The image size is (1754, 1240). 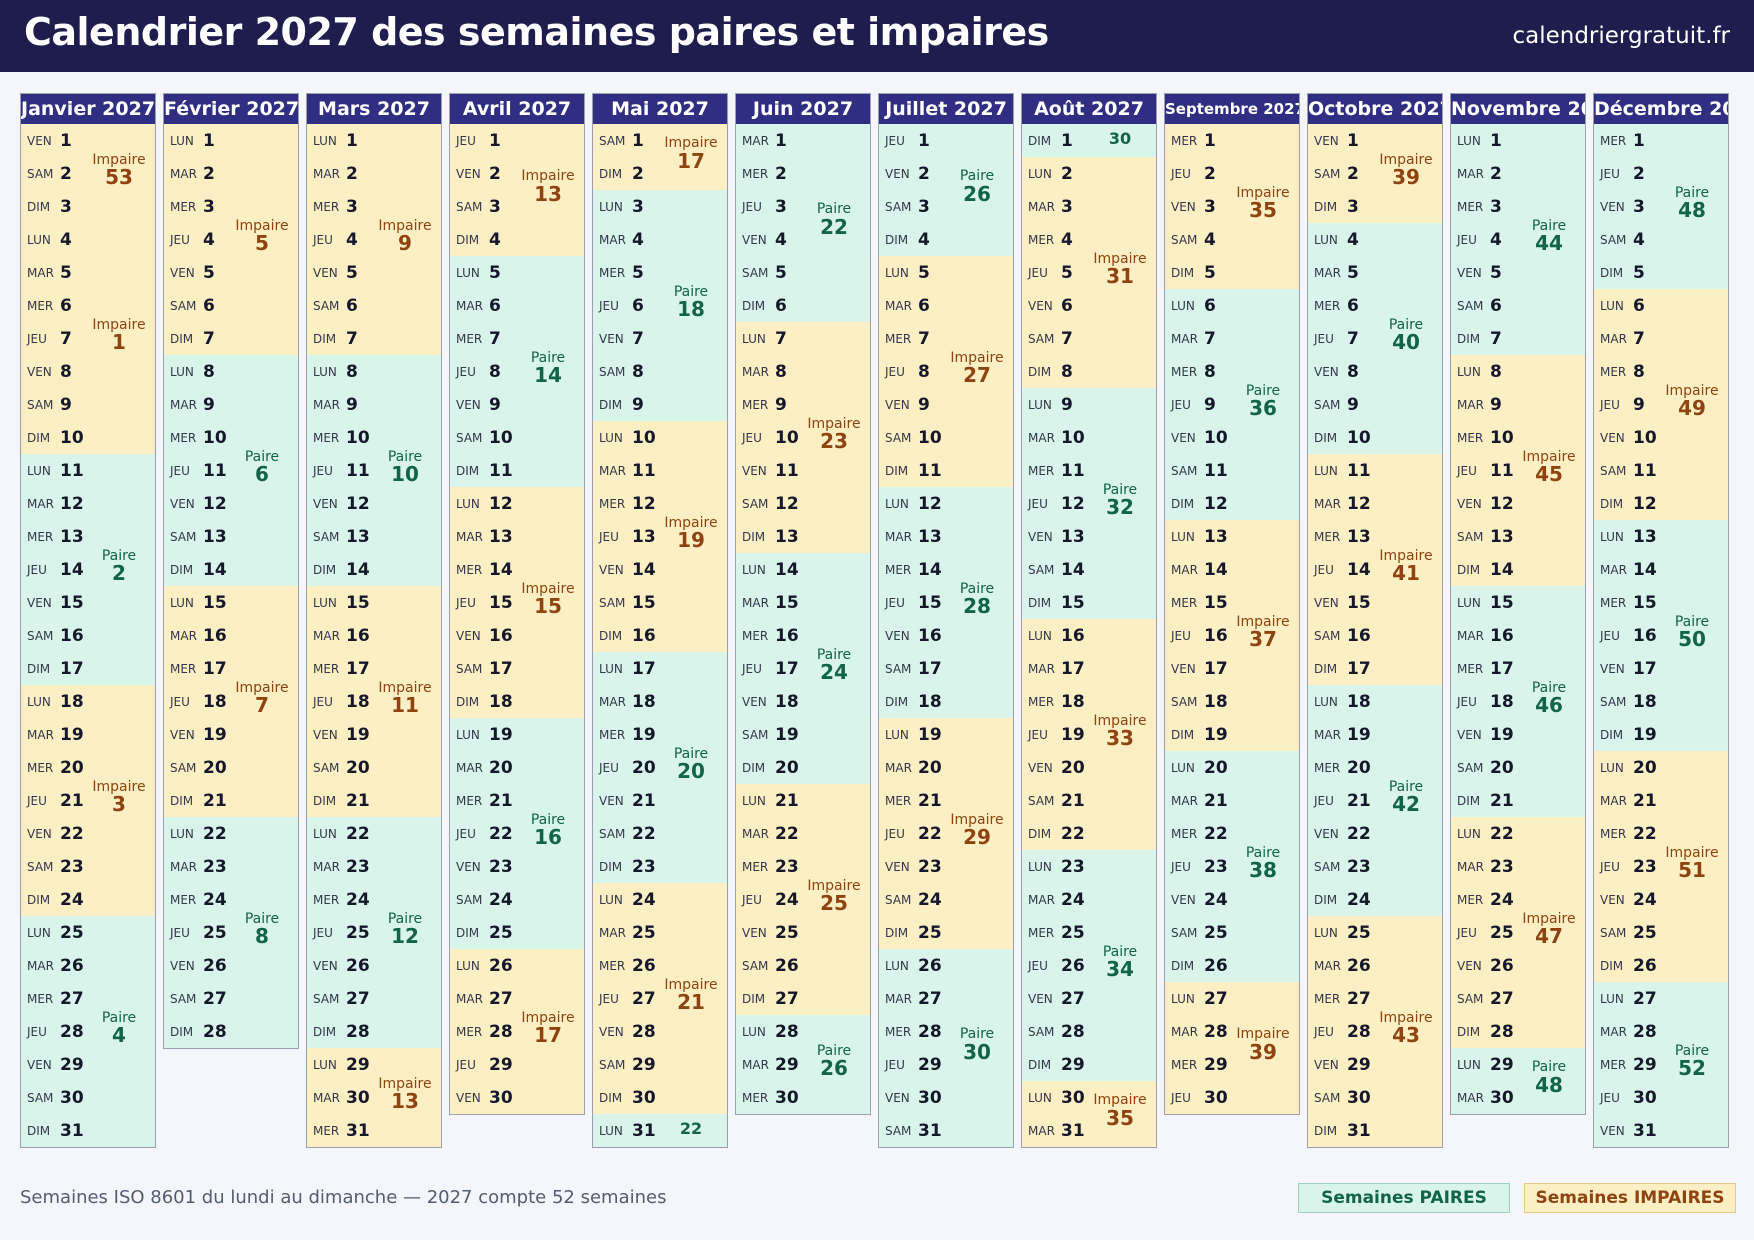 What do you see at coordinates (1089, 833) in the screenshot?
I see `day-row: DIM 22` at bounding box center [1089, 833].